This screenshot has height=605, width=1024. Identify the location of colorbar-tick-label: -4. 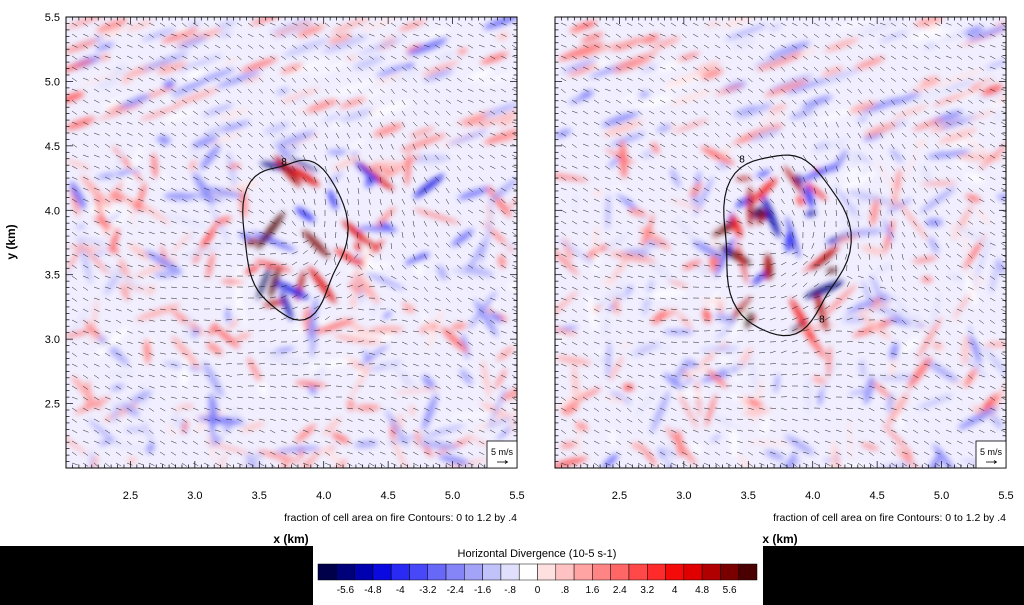
(400, 590).